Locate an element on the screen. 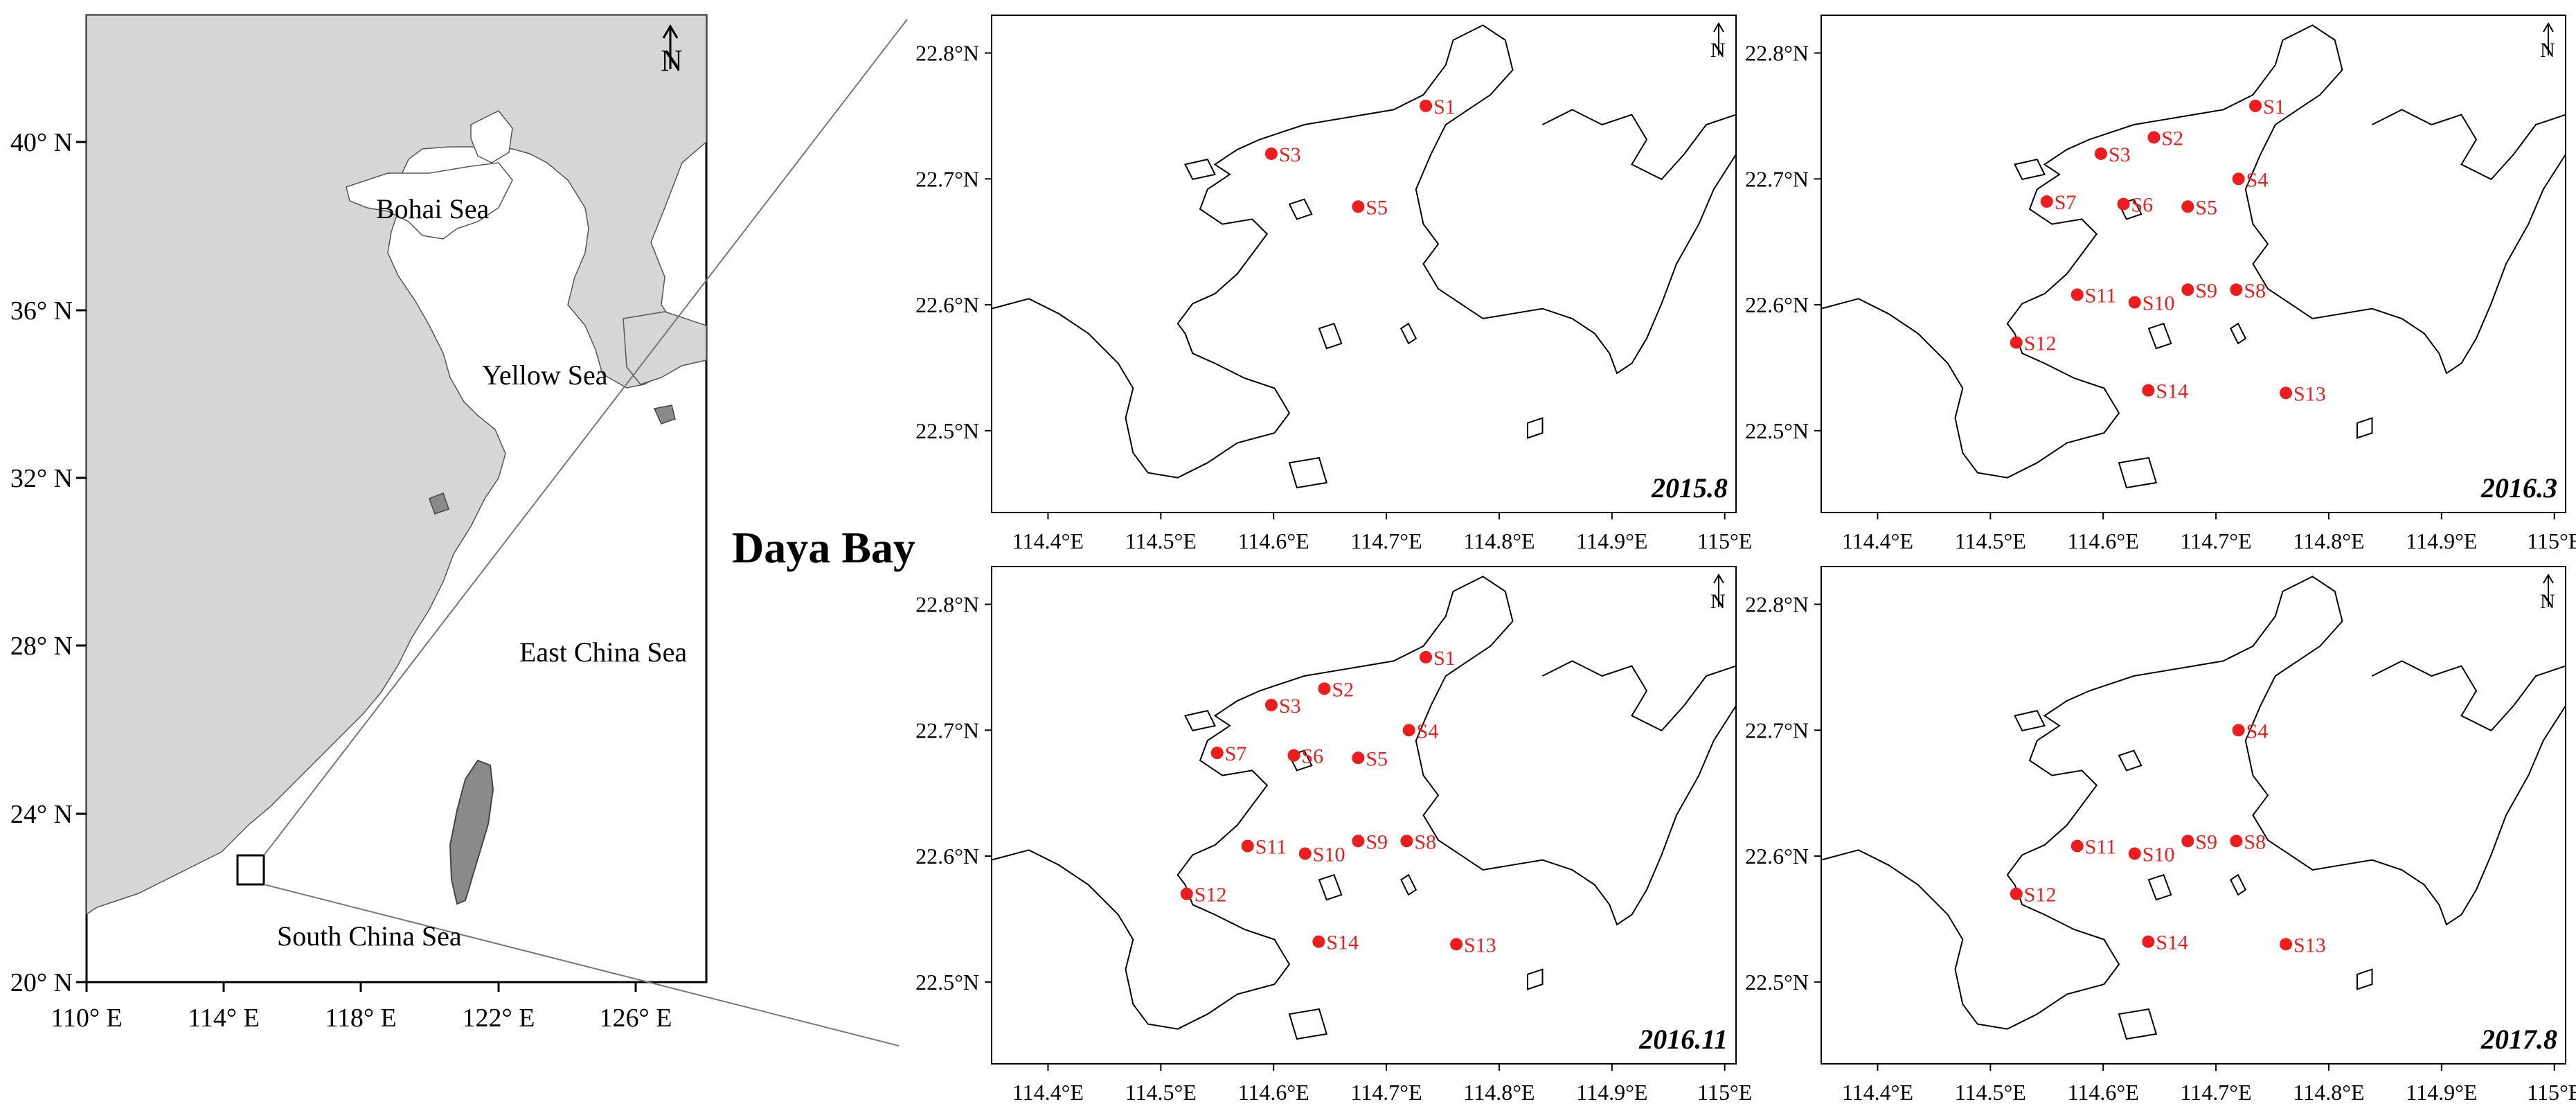 The height and width of the screenshot is (1113, 2576). station-label: S11 is located at coordinates (2101, 296).